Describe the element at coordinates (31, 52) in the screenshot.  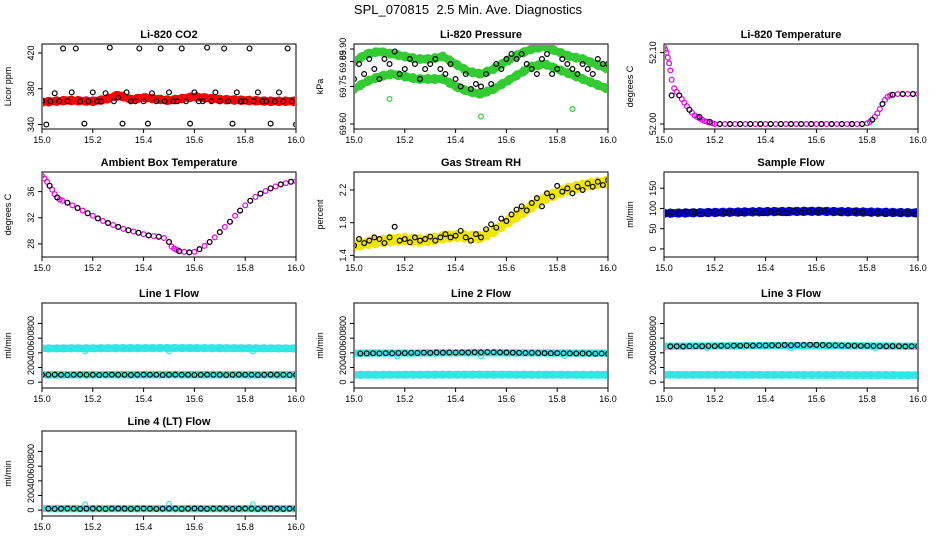
I see `y-tick-label: 420` at that location.